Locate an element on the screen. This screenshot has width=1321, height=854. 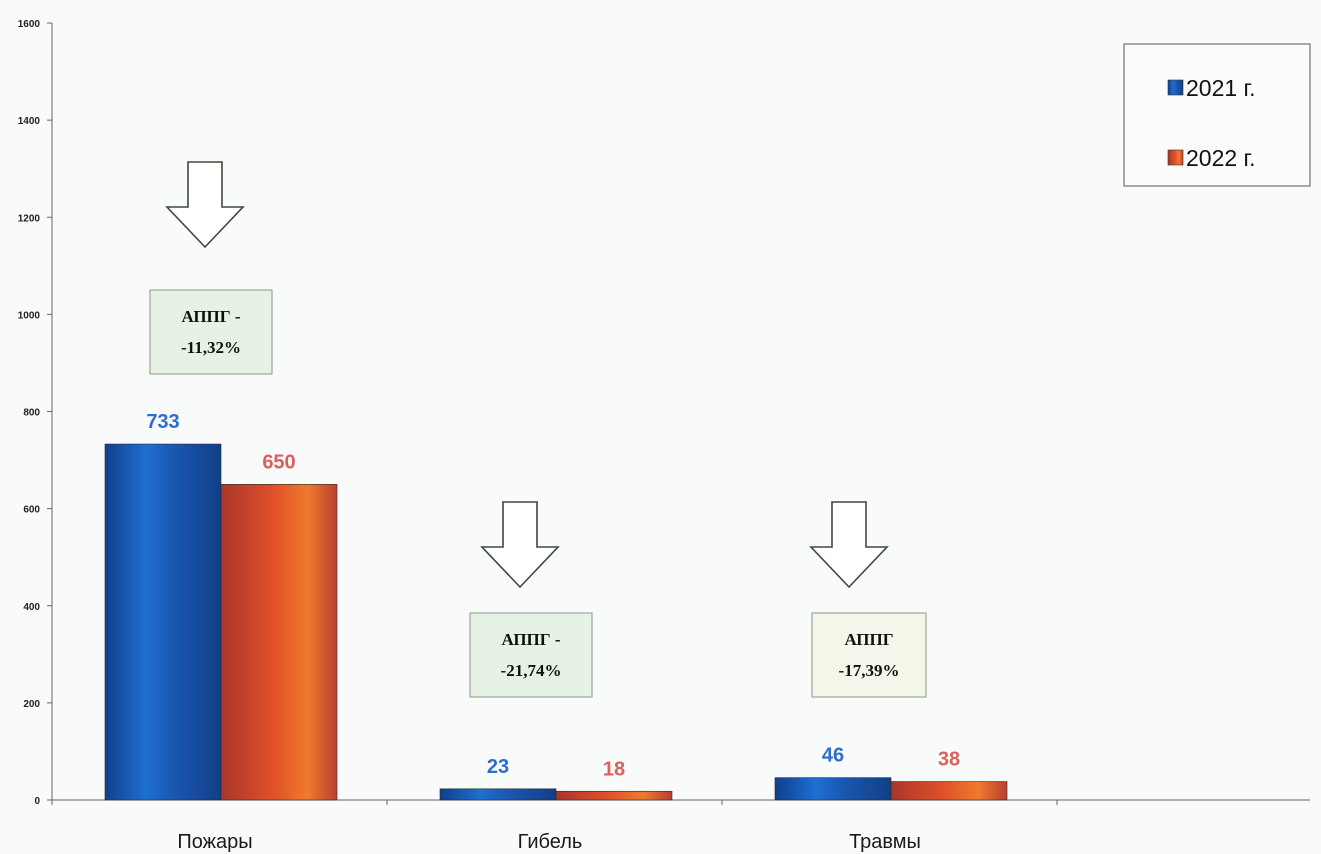
y-tick-label: 400 is located at coordinates (31, 607).